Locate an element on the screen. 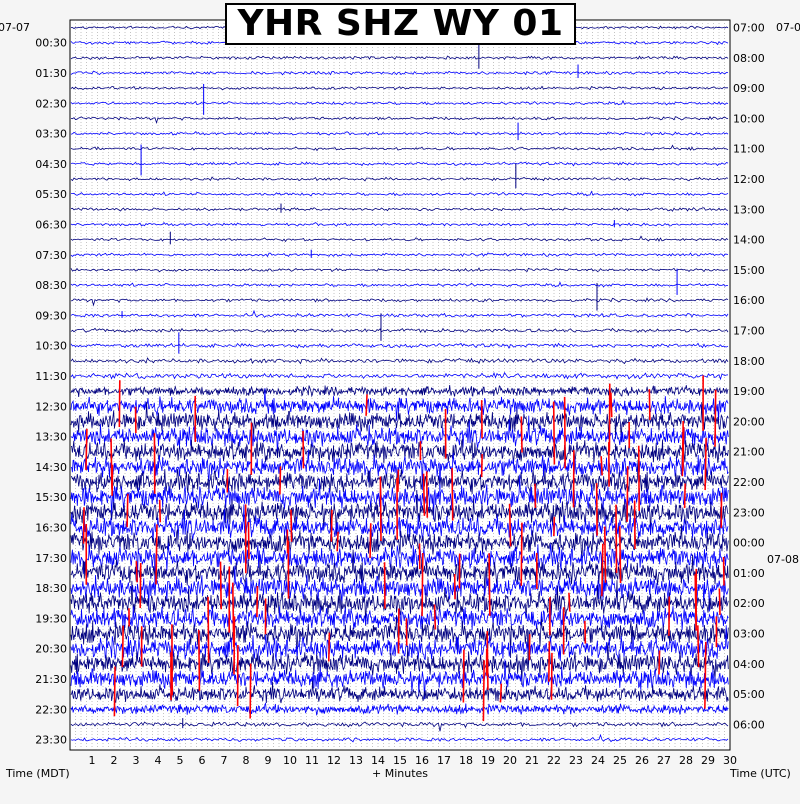 This screenshot has width=800, height=804. left-tick-label: 13:30 is located at coordinates (51, 437).